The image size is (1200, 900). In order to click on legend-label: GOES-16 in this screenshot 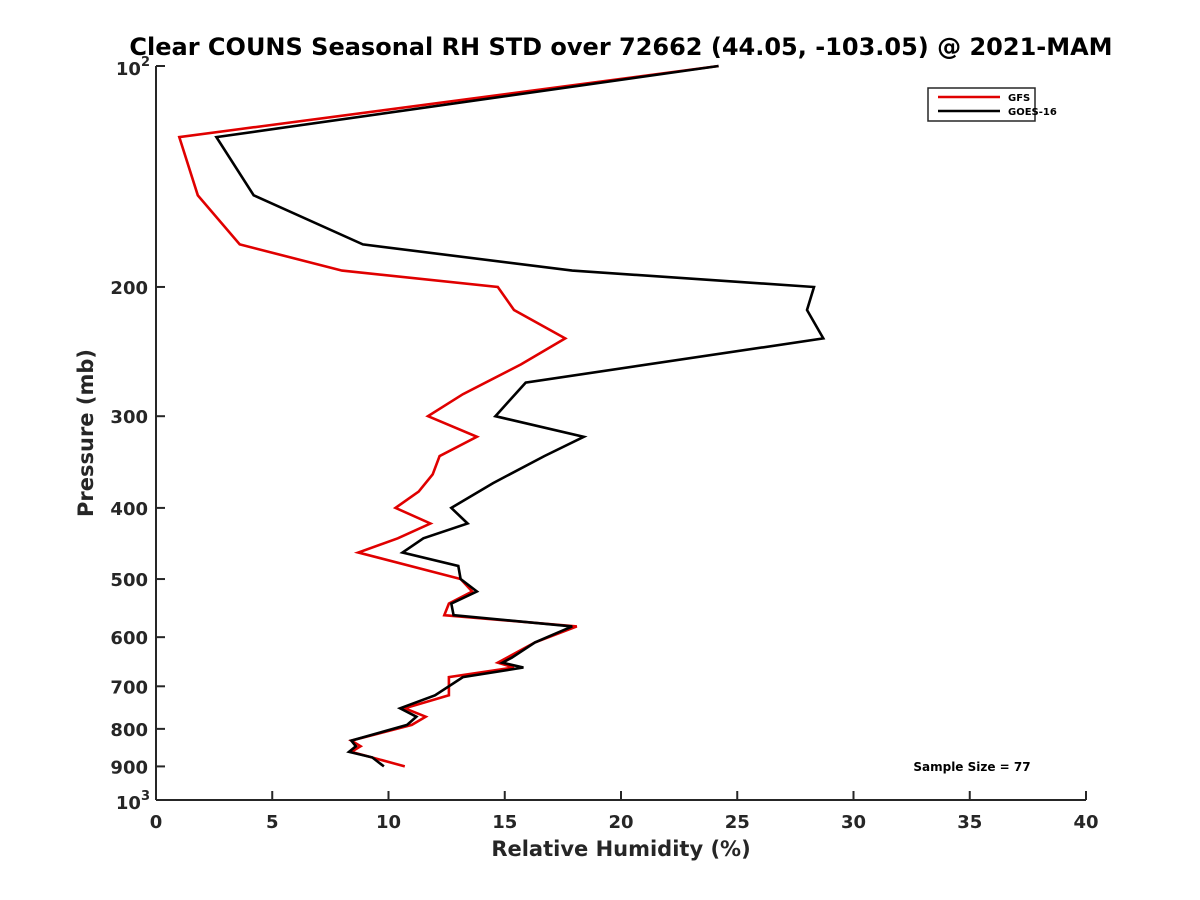, I will do `click(1032, 112)`.